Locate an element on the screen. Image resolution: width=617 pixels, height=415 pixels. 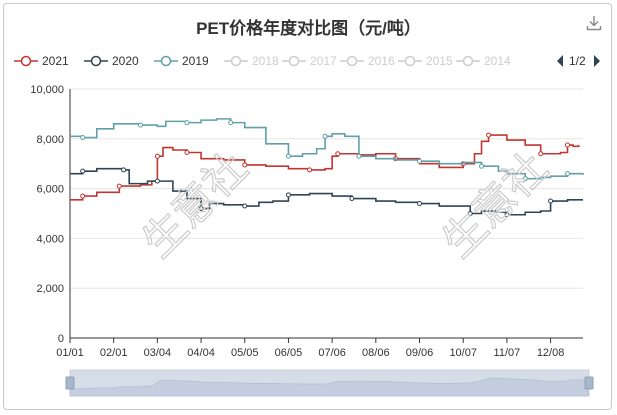
y-tick-label: 2,000 is located at coordinates (50, 289).